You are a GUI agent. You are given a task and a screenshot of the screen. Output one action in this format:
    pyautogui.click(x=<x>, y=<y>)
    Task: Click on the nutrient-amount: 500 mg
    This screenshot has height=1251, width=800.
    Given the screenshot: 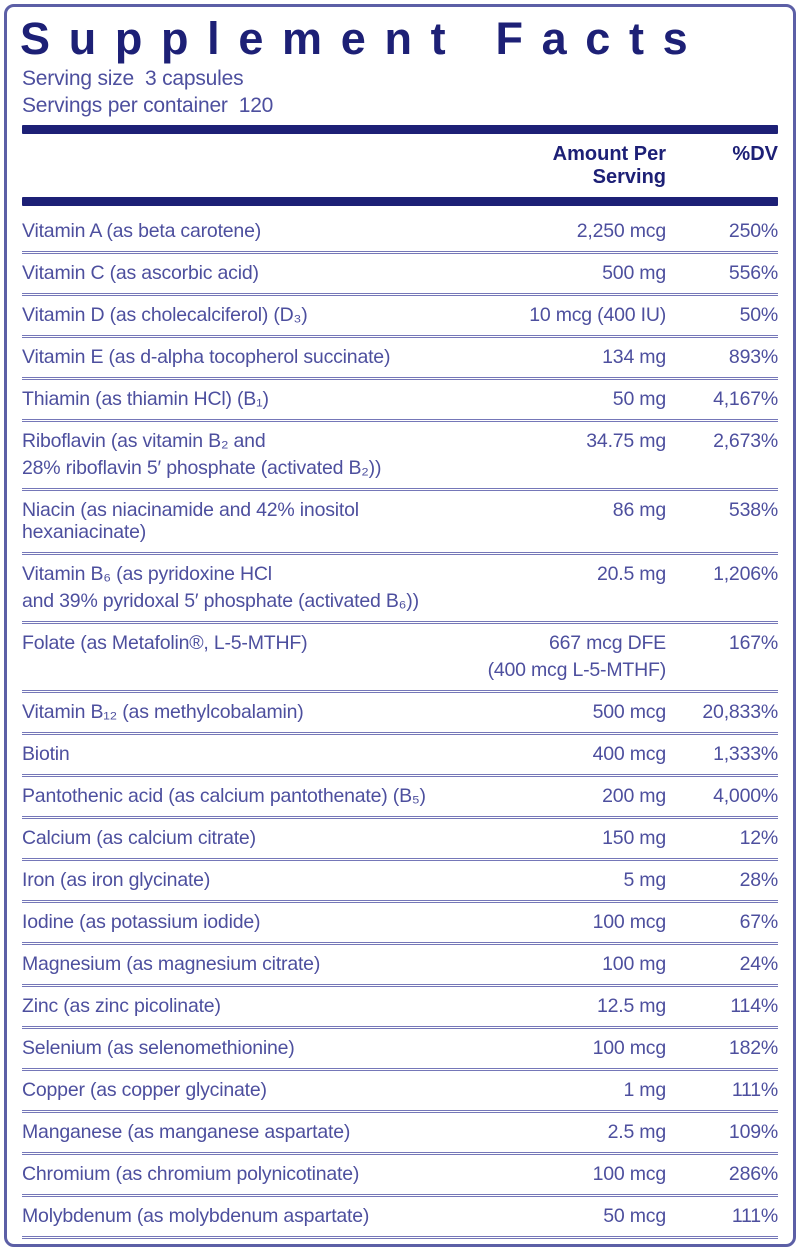 What is the action you would take?
    pyautogui.click(x=634, y=272)
    